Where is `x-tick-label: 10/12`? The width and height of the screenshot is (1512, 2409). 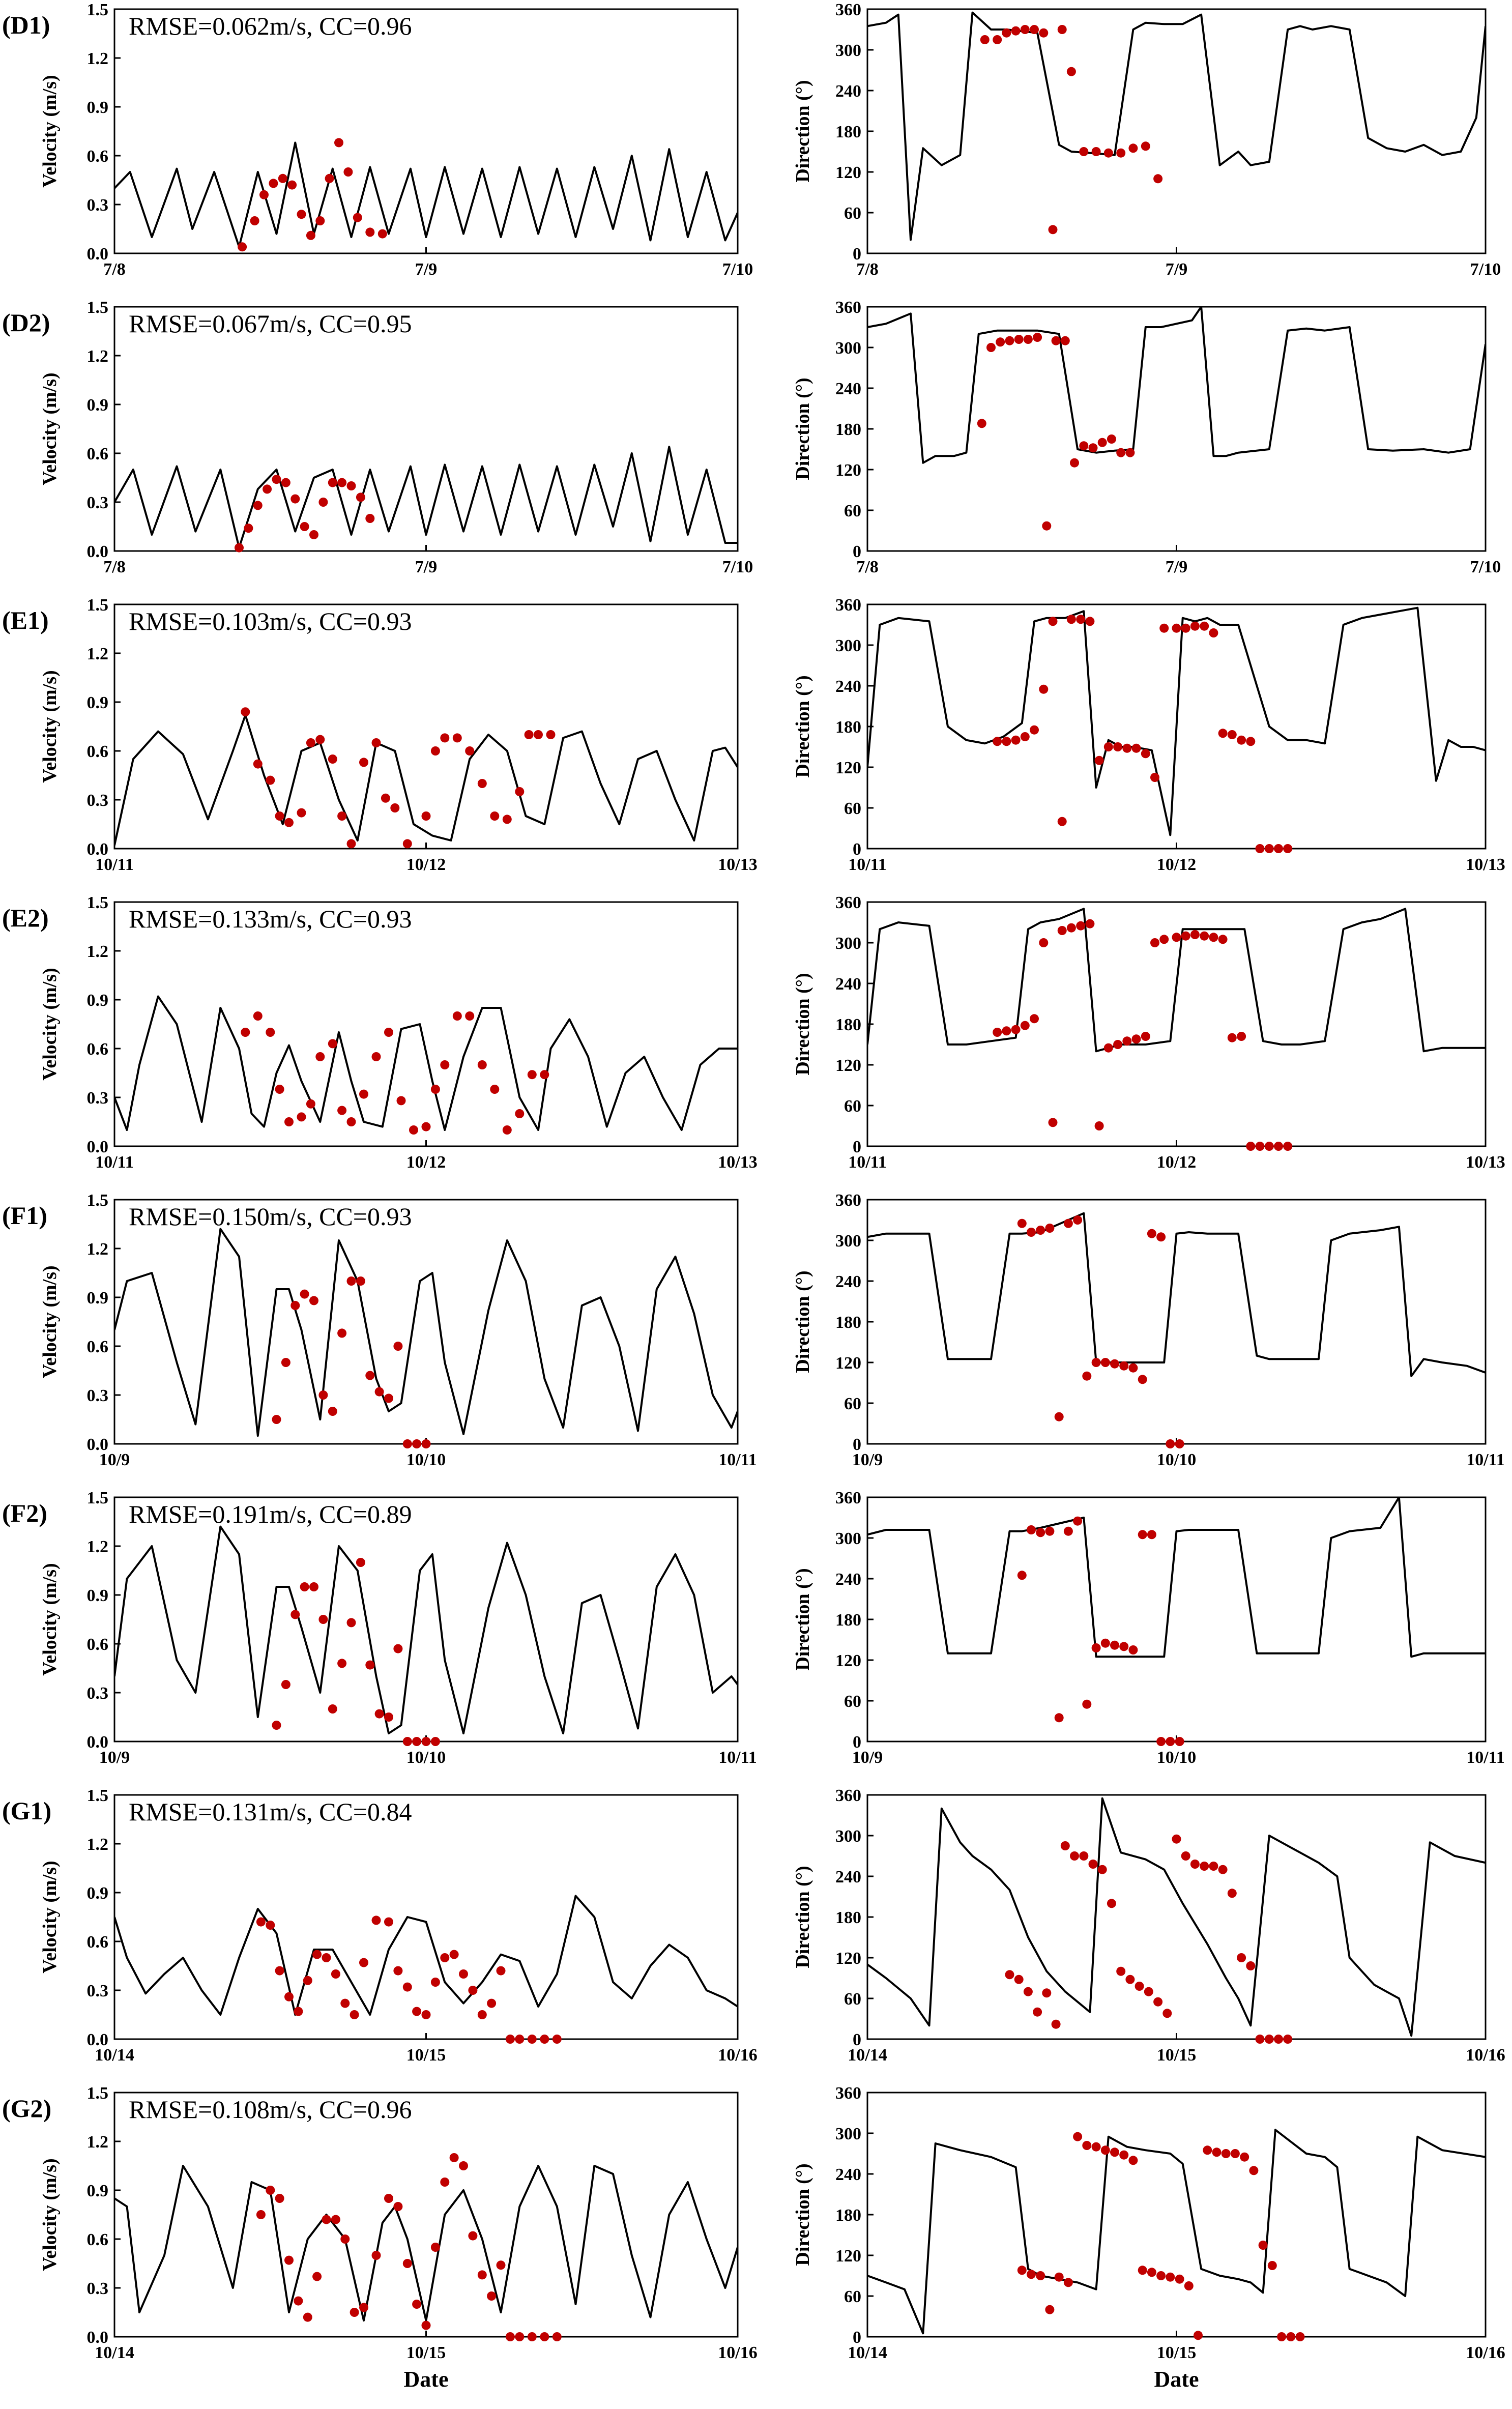
x-tick-label: 10/12 is located at coordinates (426, 864).